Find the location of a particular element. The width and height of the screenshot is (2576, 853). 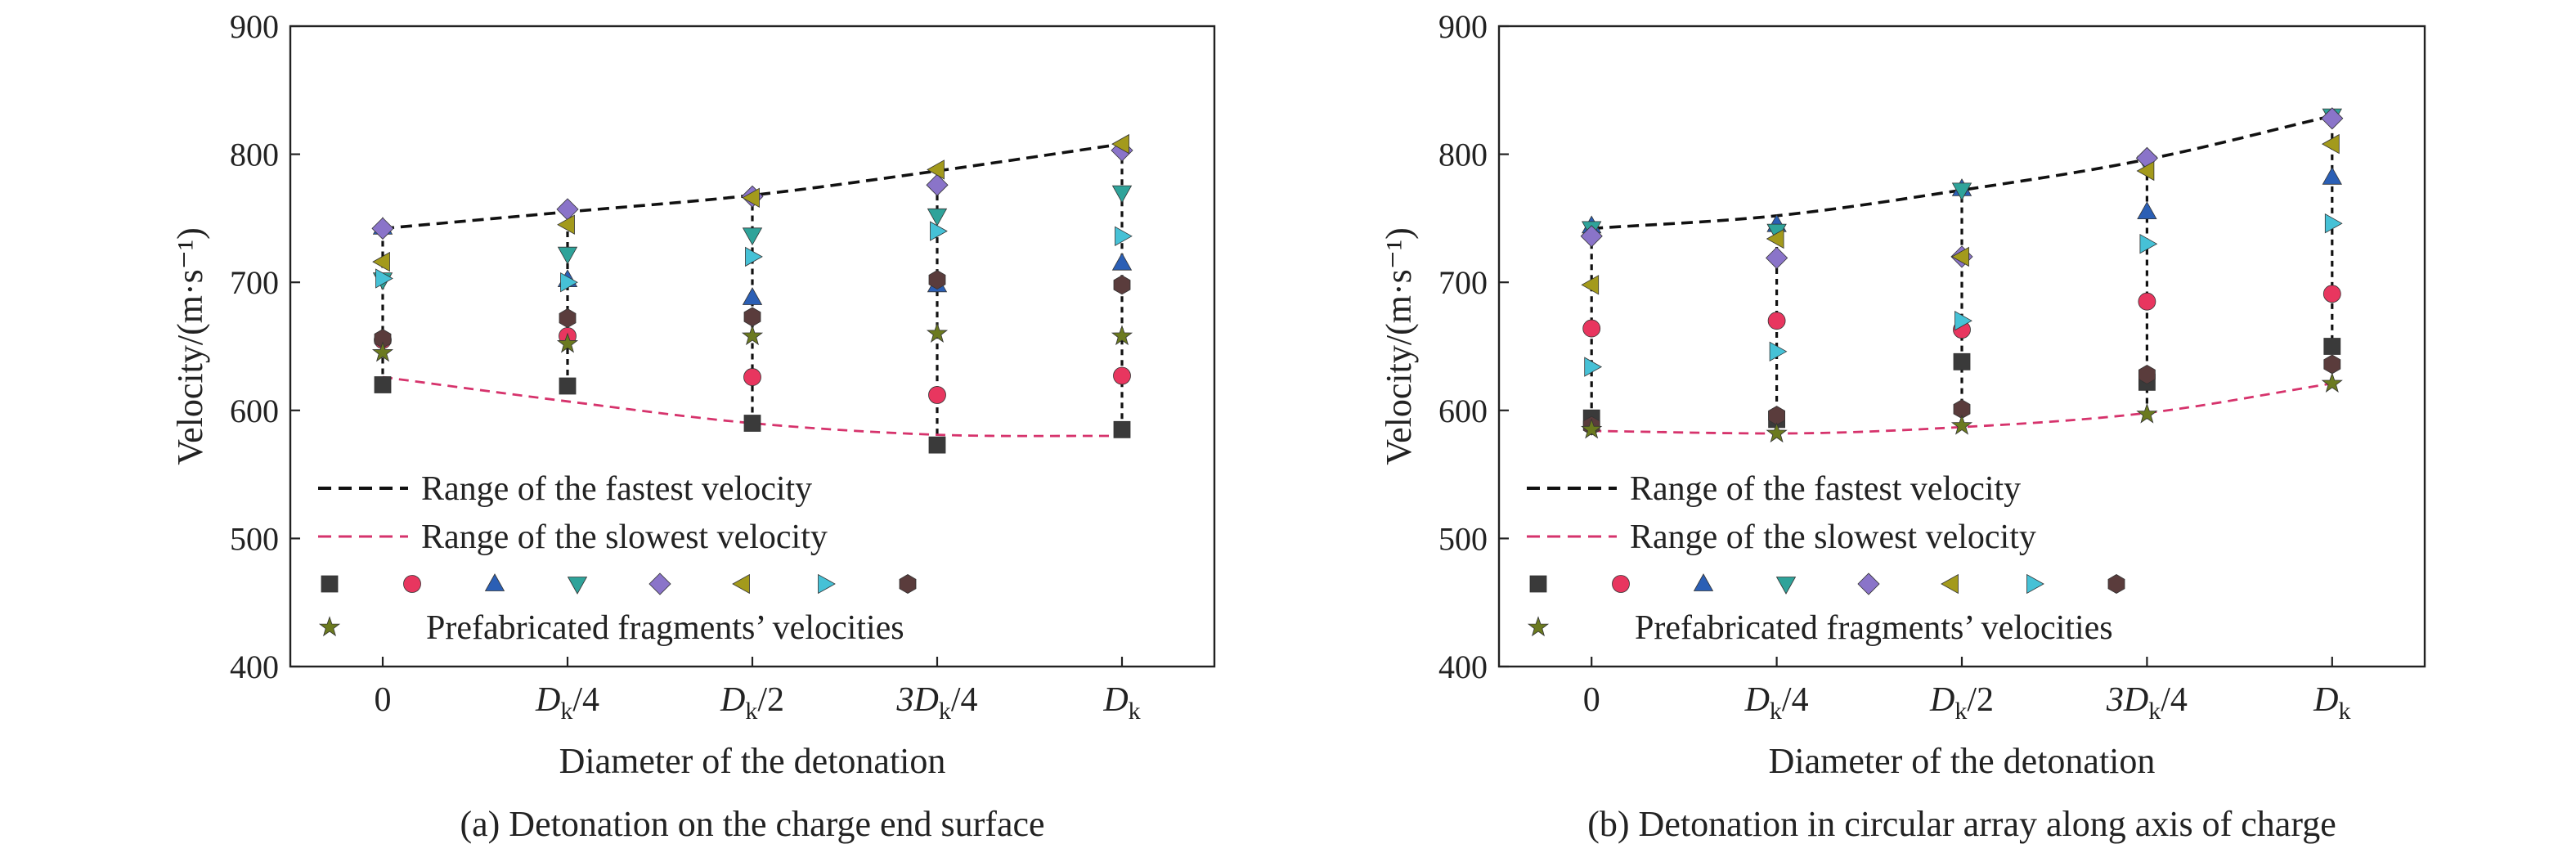

legend-marker-star is located at coordinates (330, 626).